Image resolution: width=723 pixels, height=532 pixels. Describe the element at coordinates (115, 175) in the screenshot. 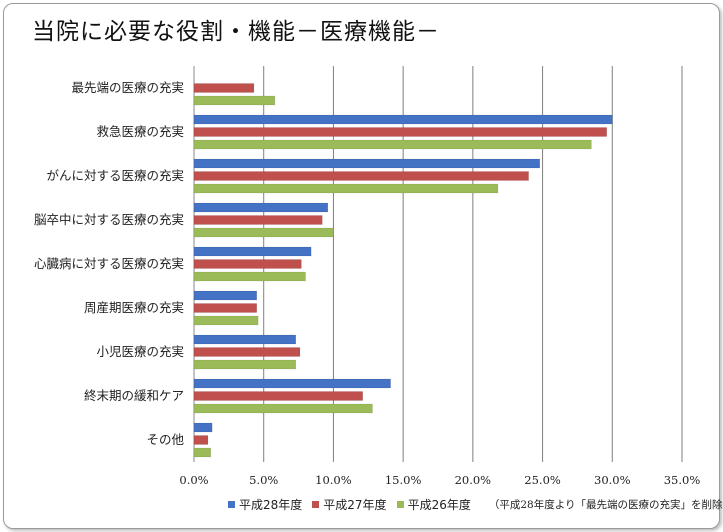

I see `category-label: がんに対する医療の充実` at that location.